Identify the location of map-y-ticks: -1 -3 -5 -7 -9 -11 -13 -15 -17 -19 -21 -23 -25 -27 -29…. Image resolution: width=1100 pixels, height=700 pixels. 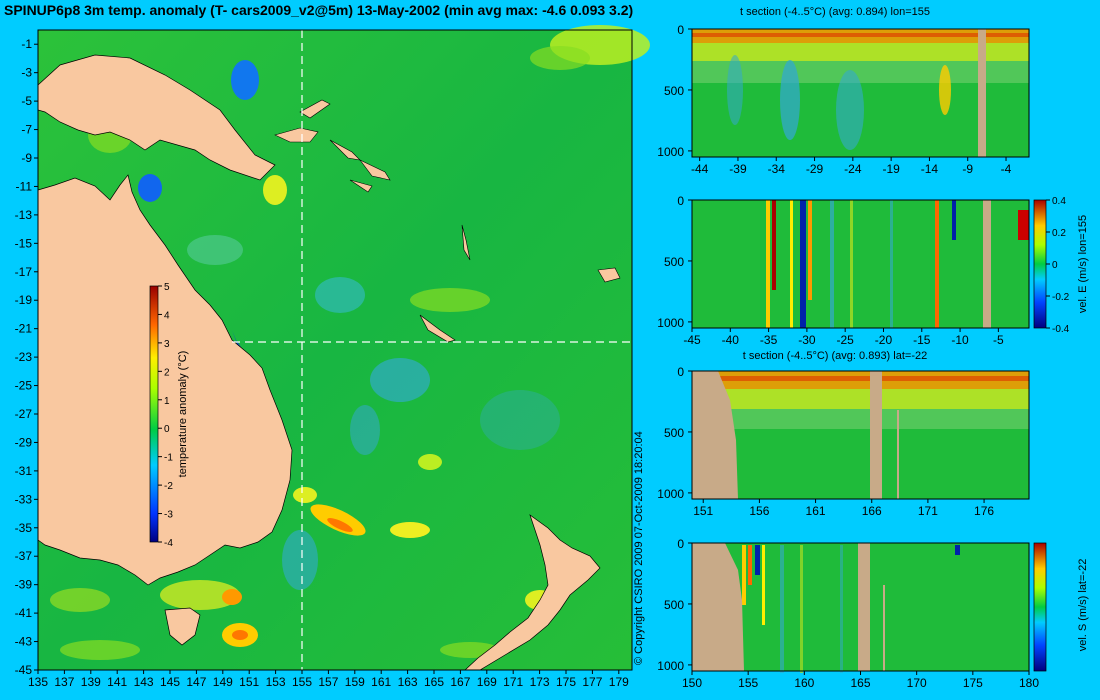
(26, 357).